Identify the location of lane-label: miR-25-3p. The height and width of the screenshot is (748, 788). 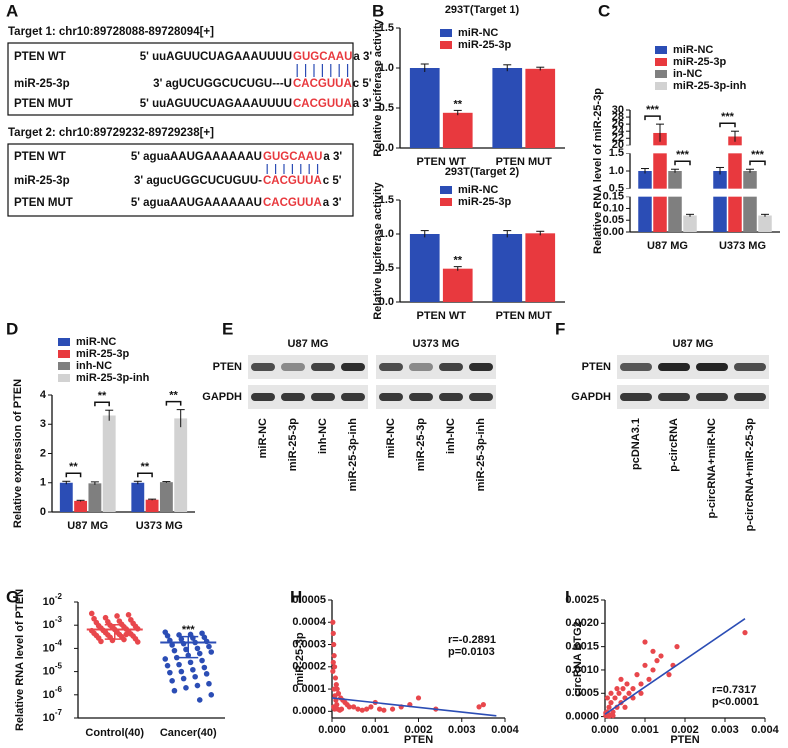
(421, 444).